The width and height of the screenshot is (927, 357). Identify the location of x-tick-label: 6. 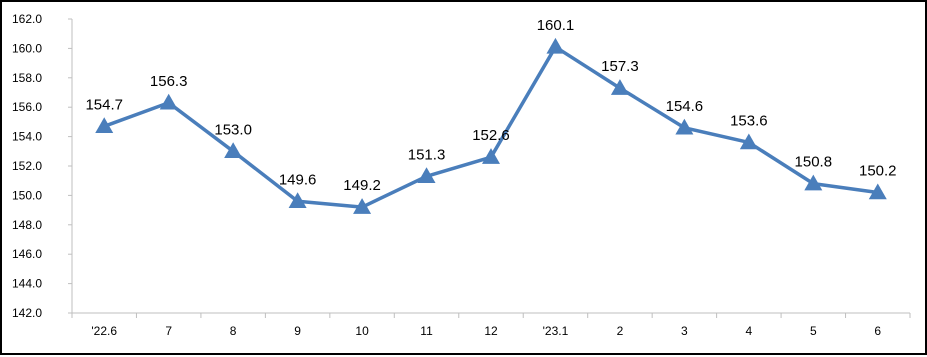
(877, 331).